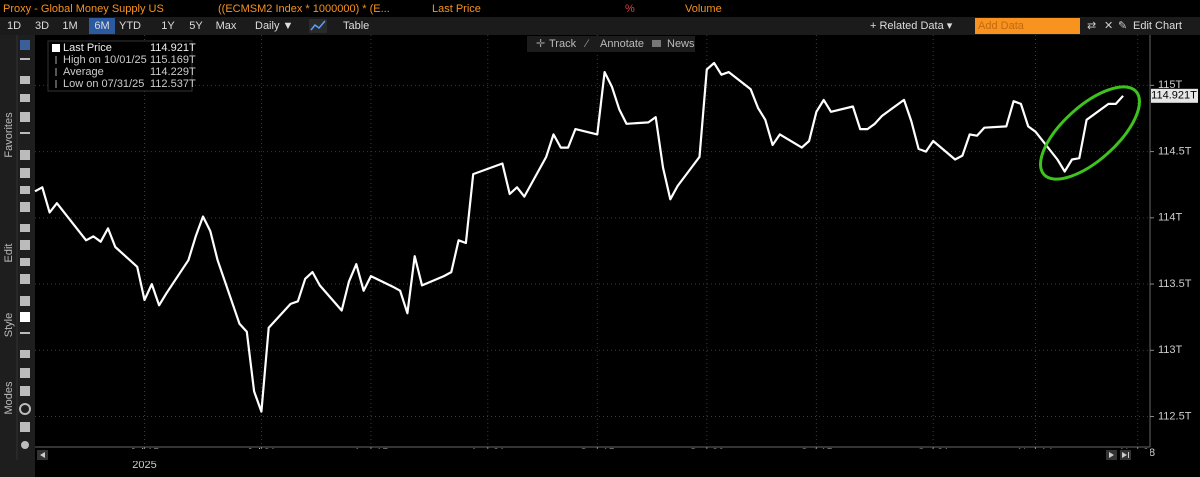 The width and height of the screenshot is (1200, 477). What do you see at coordinates (630, 9) in the screenshot?
I see `percent-toggle: %` at bounding box center [630, 9].